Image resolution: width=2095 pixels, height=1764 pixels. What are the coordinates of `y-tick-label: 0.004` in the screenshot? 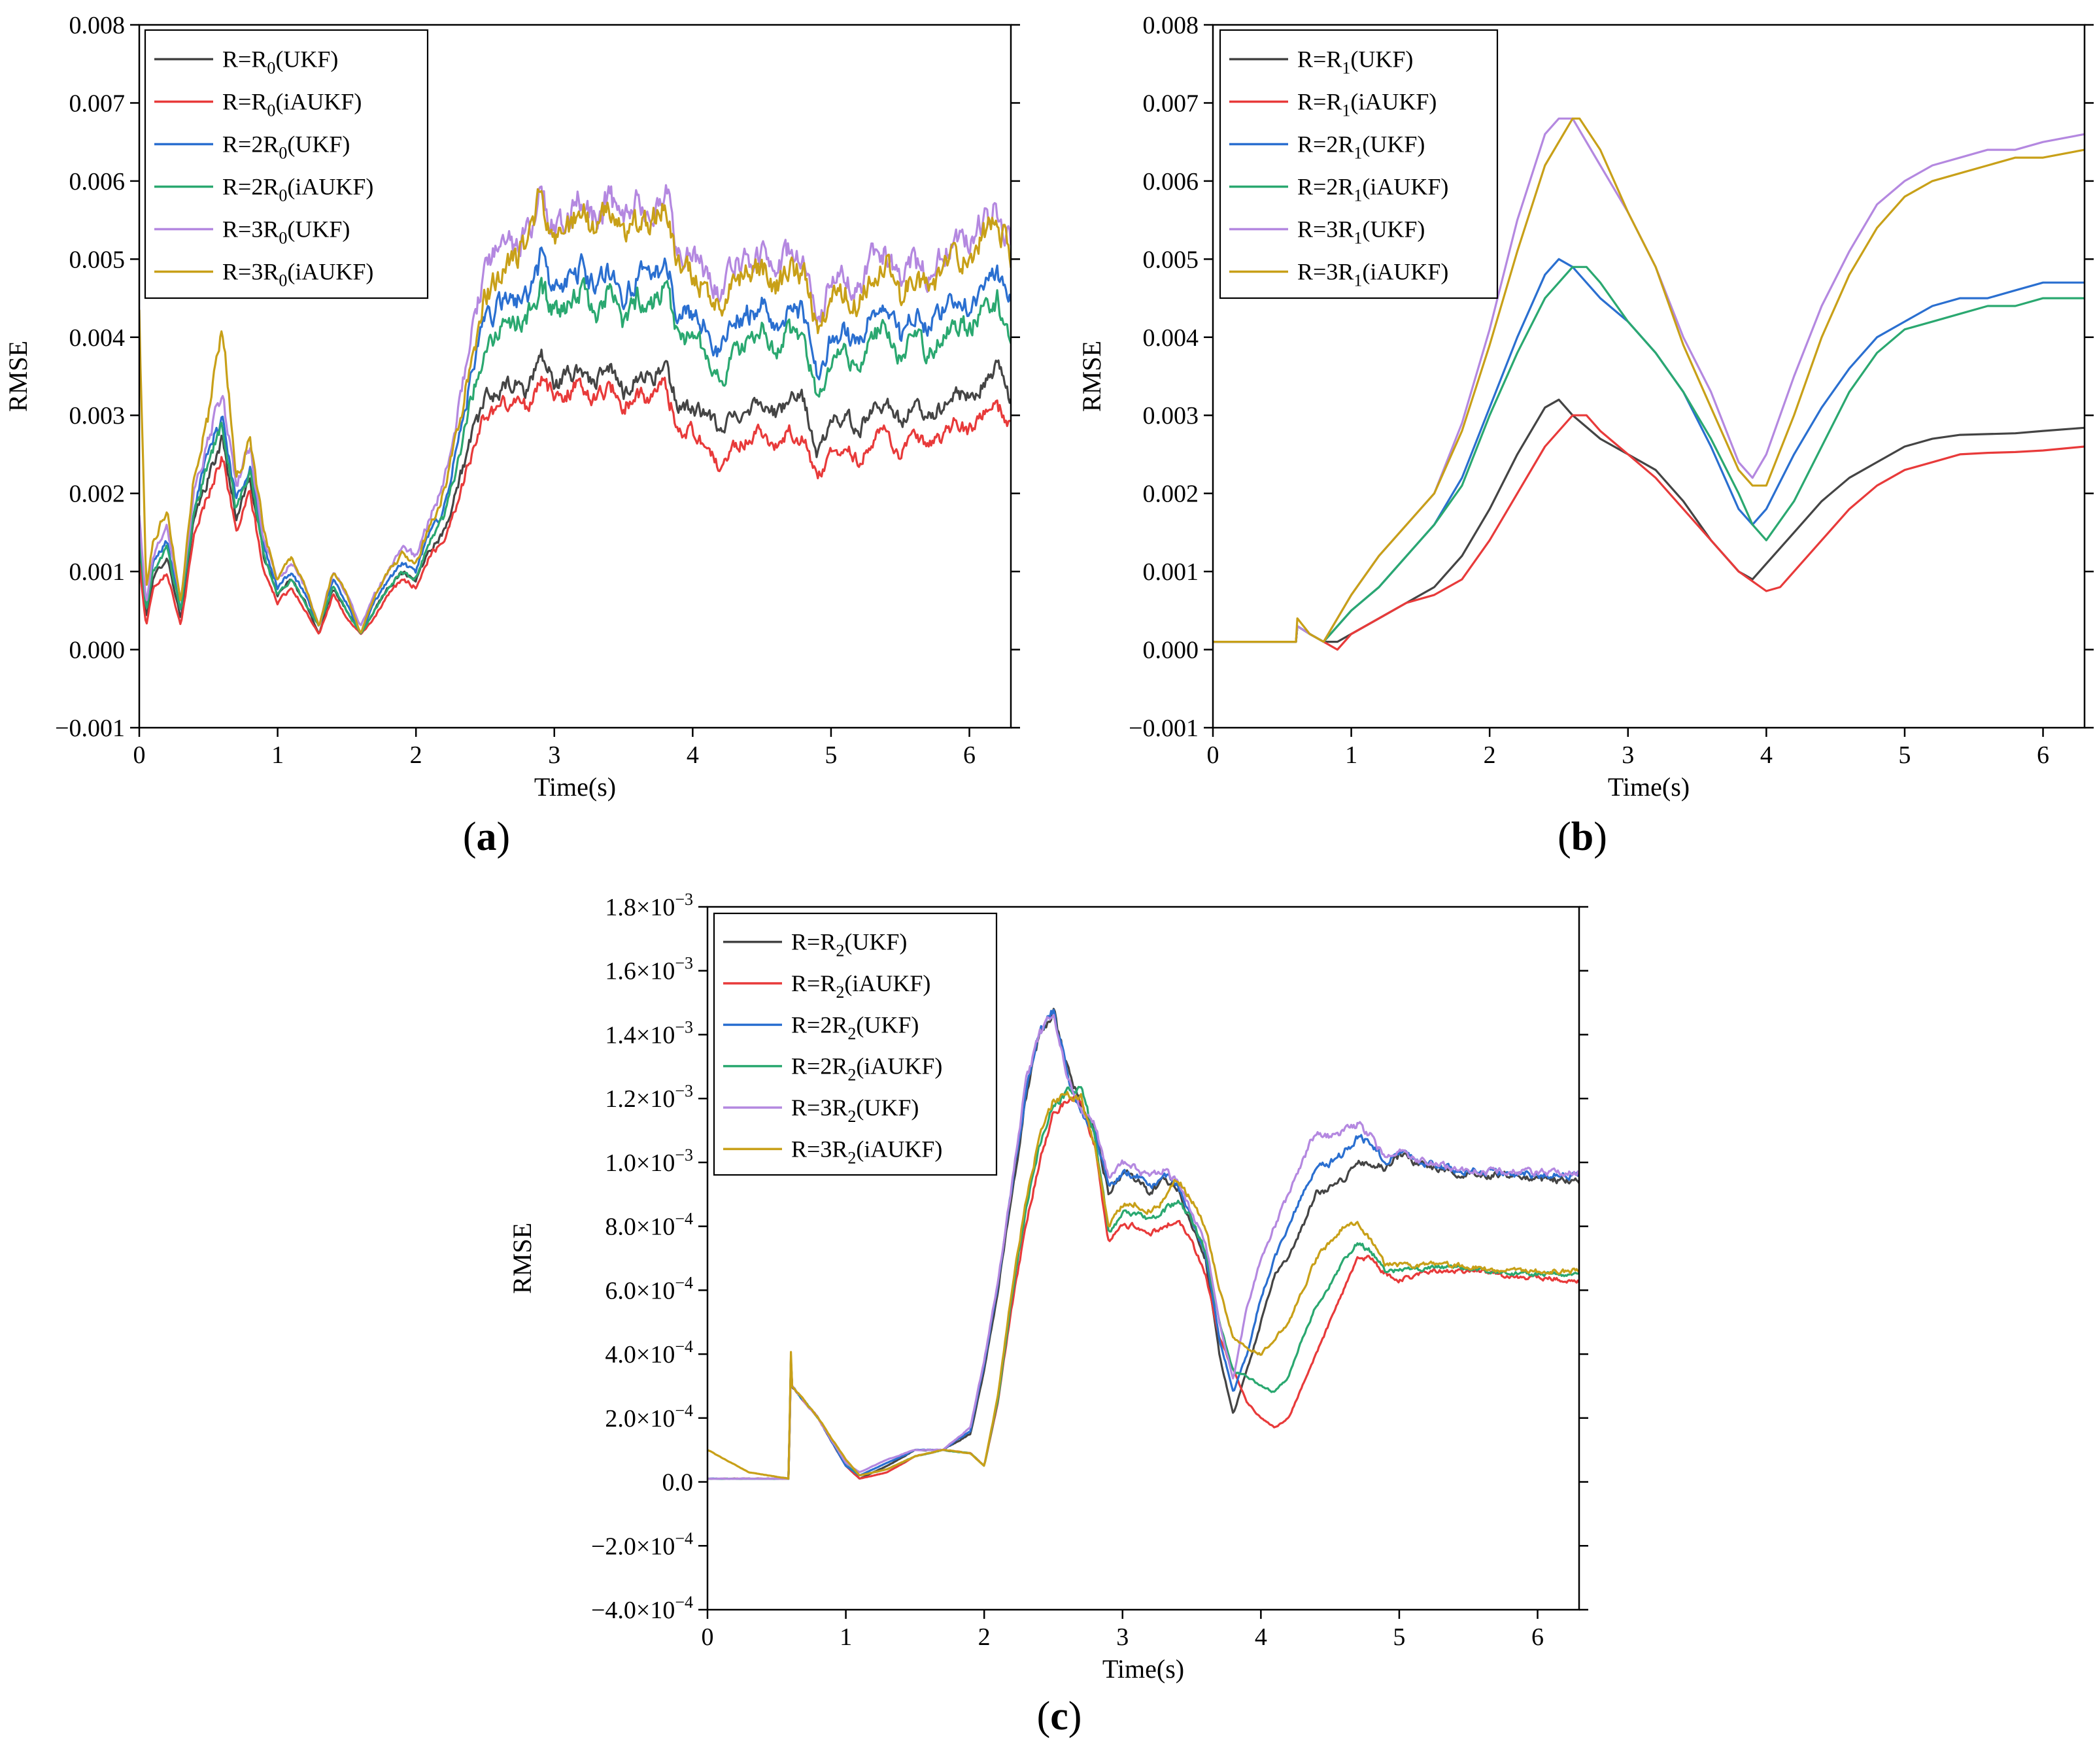 It's located at (1171, 338).